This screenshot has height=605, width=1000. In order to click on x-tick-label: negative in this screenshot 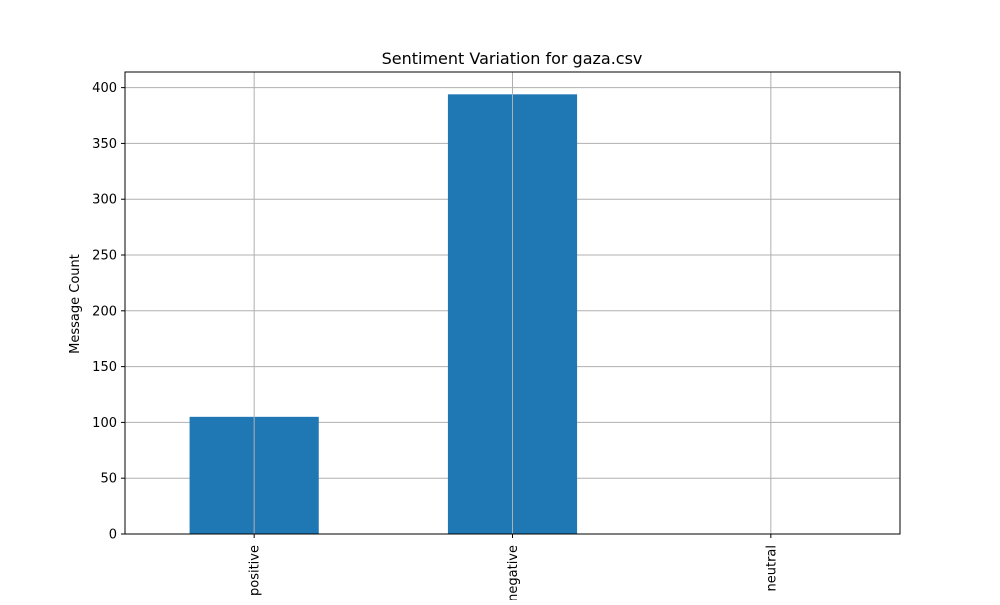, I will do `click(513, 572)`.